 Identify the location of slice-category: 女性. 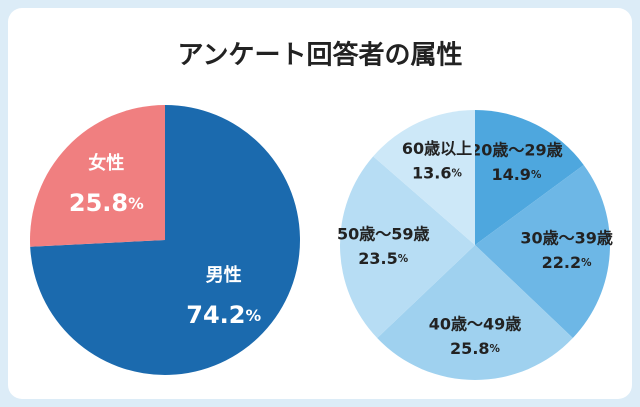
(106, 163).